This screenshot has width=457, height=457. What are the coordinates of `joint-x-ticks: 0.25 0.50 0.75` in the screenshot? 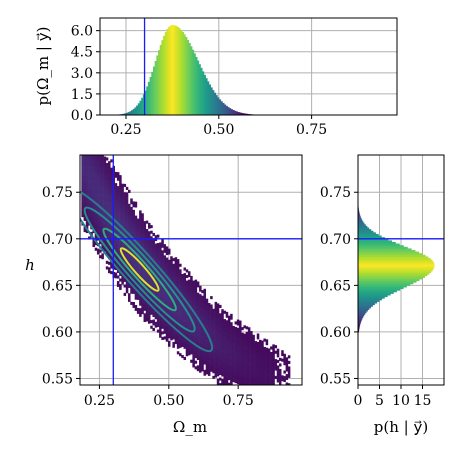 It's located at (169, 397).